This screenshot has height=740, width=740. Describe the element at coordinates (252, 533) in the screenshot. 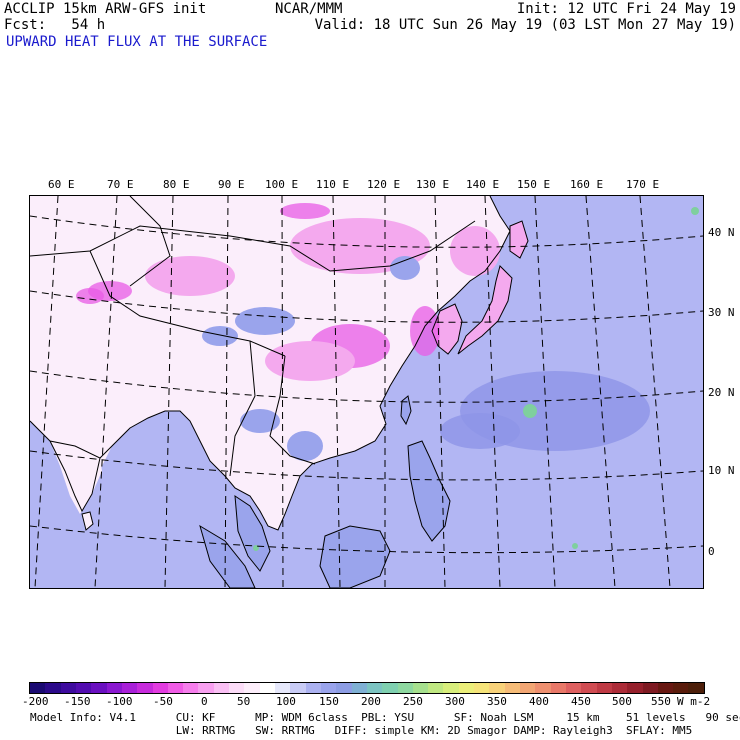

I see `malay-peninsula` at that location.